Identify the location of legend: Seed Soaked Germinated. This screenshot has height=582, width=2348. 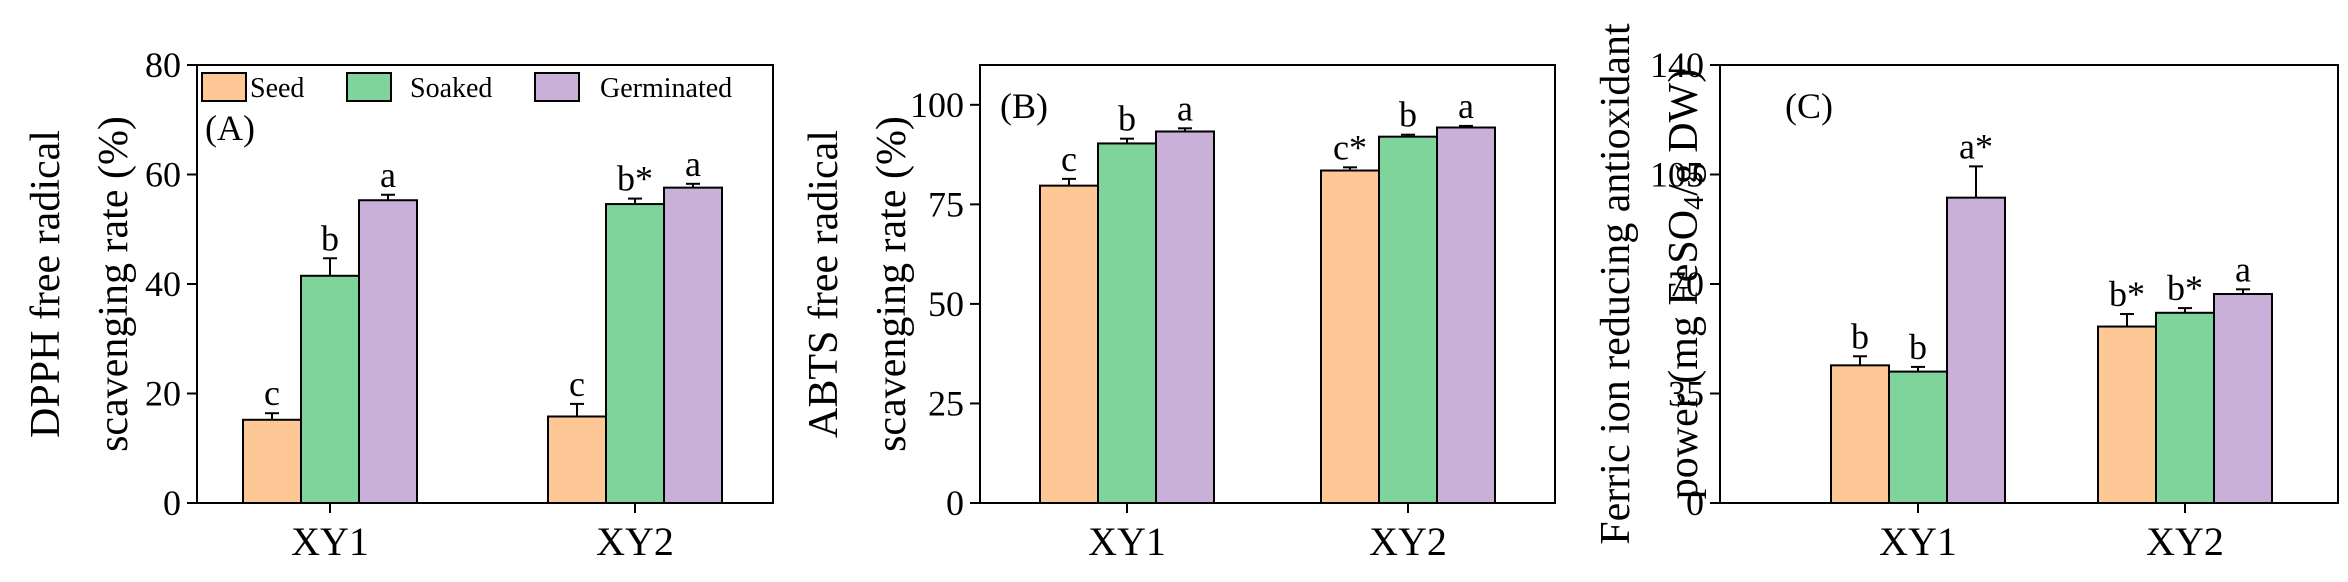
(466, 88).